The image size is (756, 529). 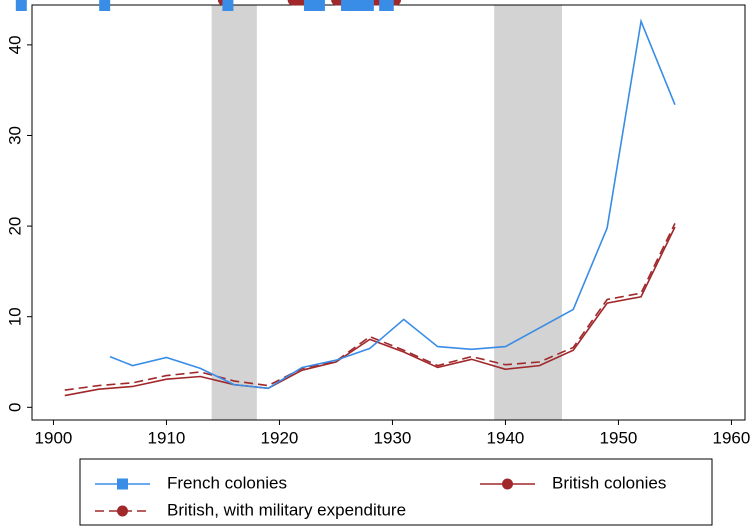 What do you see at coordinates (14, 316) in the screenshot?
I see `y-tick-label: 10` at bounding box center [14, 316].